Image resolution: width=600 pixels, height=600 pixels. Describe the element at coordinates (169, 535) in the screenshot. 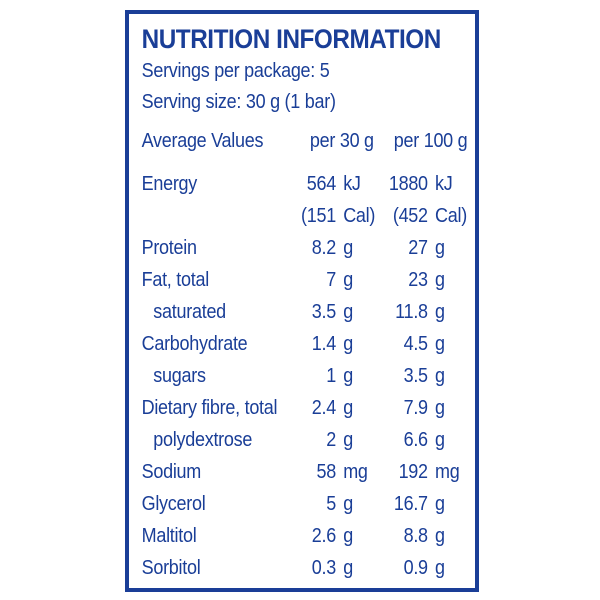

I see `row-label: Maltitol` at that location.